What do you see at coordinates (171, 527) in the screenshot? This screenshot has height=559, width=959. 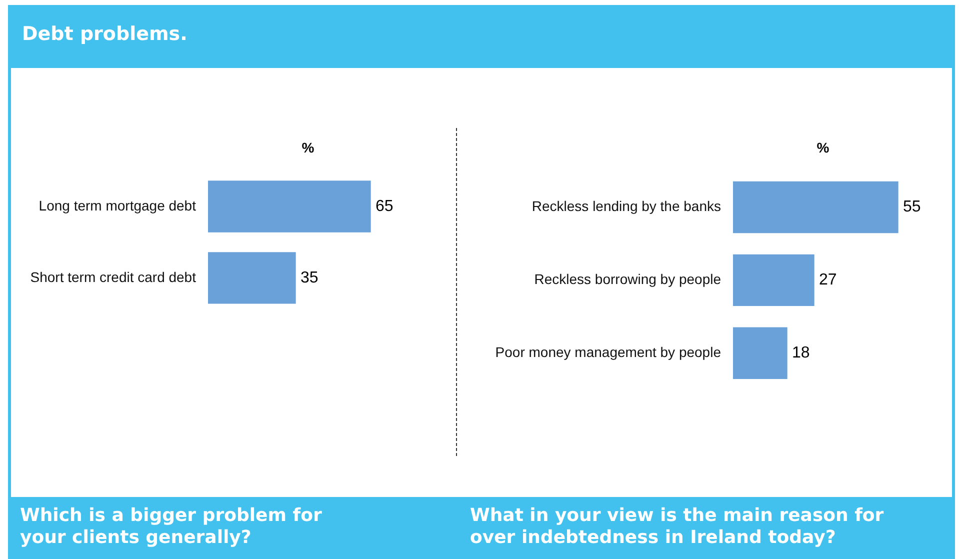 I see `text: Which is a bigger problem for your clients generally?` at bounding box center [171, 527].